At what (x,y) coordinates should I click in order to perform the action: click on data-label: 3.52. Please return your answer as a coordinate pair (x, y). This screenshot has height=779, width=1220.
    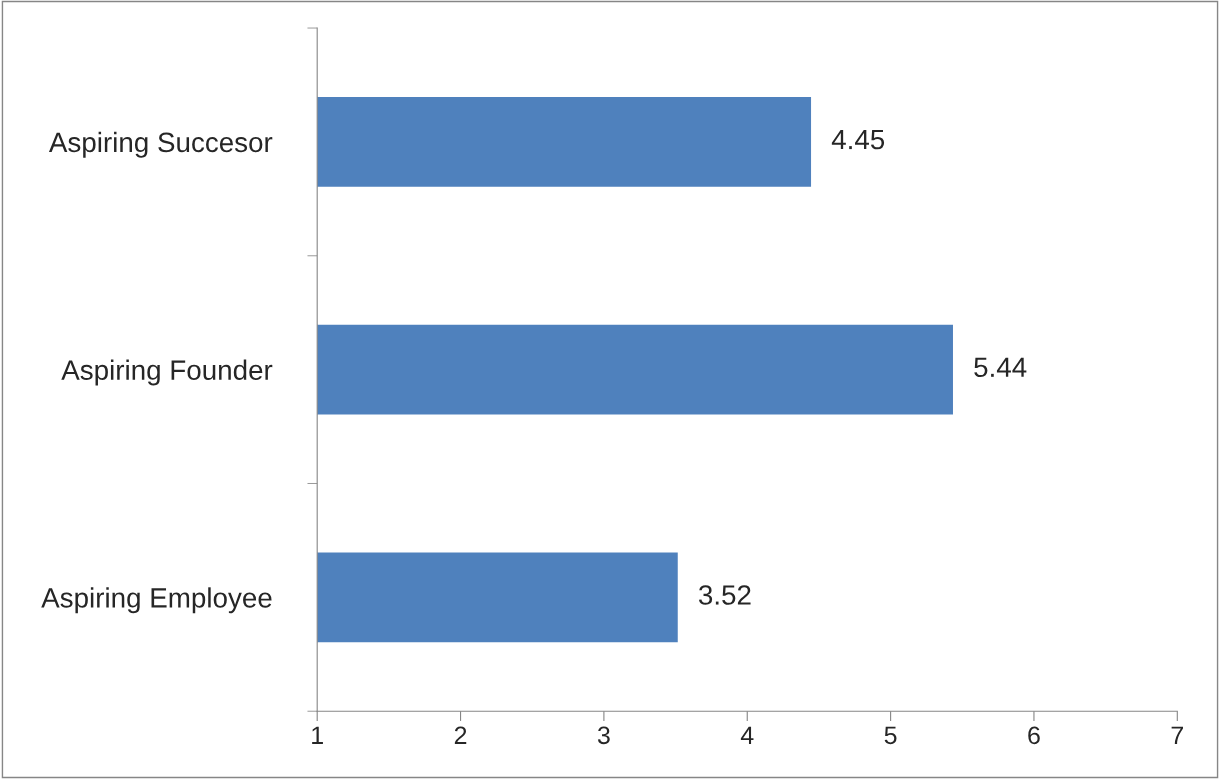
    Looking at the image, I should click on (724, 595).